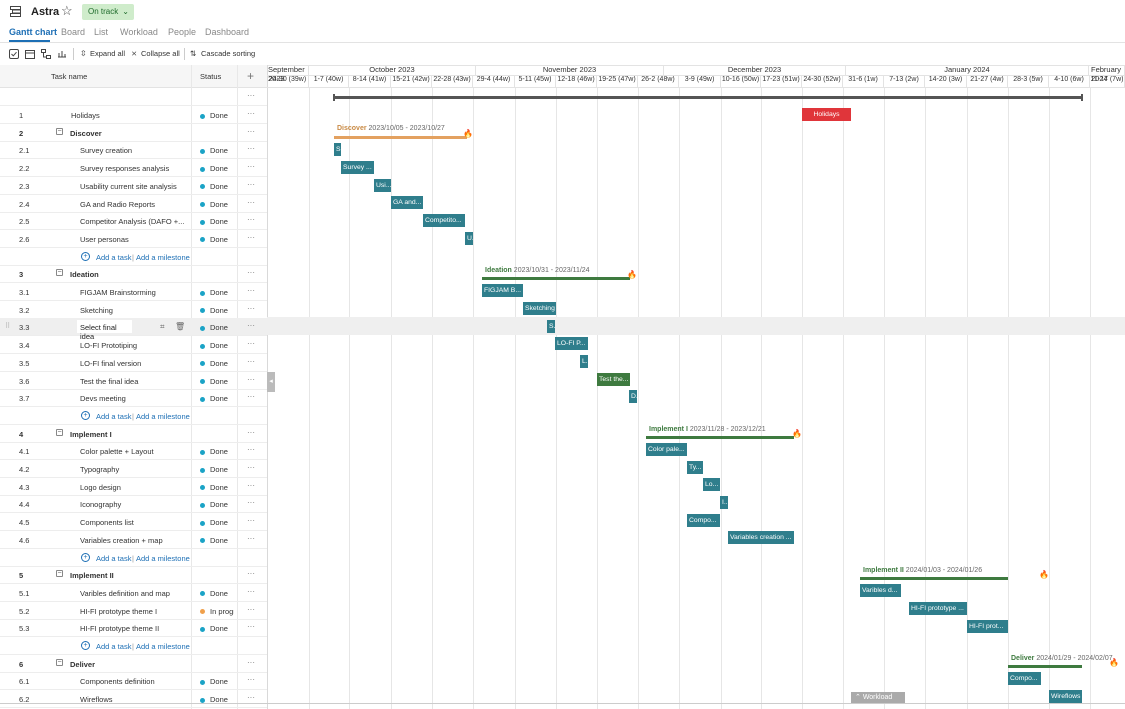 Image resolution: width=1125 pixels, height=709 pixels. I want to click on column-header-task-name: Task name, so click(69, 76).